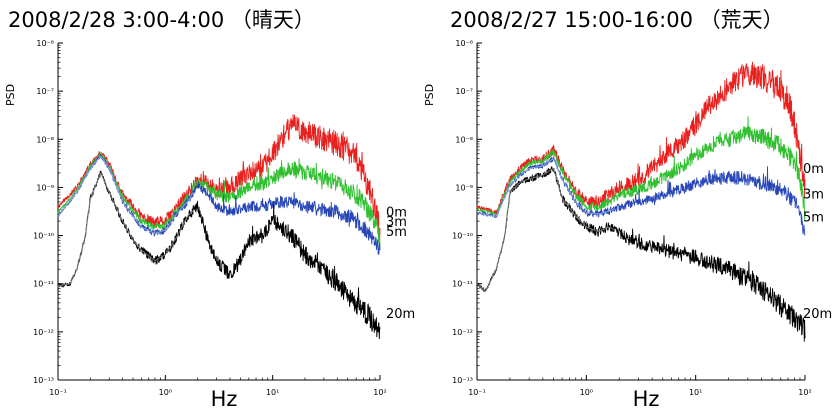 The height and width of the screenshot is (410, 833). What do you see at coordinates (617, 20) in the screenshot?
I see `chart-title-stormy: 2008/2/27 15:00-16:00 （荒天）` at bounding box center [617, 20].